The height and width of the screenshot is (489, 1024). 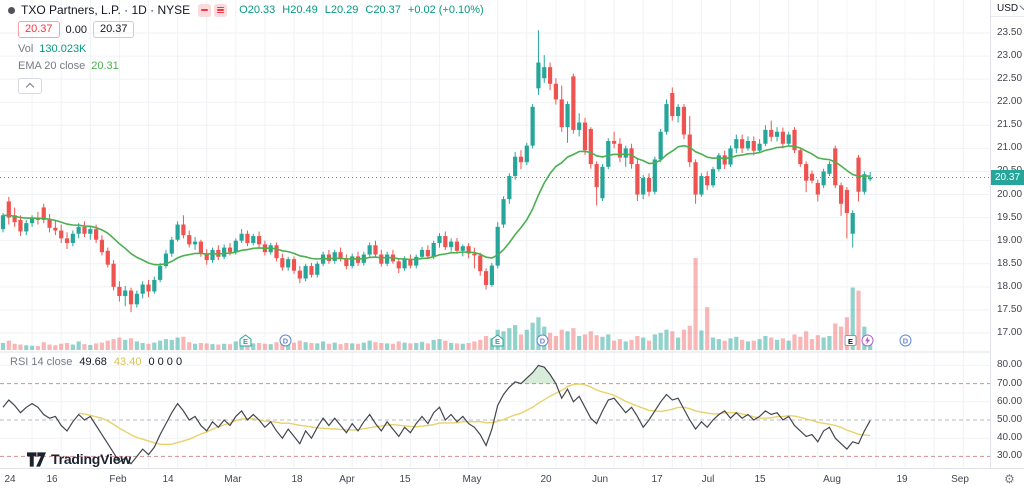 I want to click on sell-price-box: 20.37, so click(x=39, y=29).